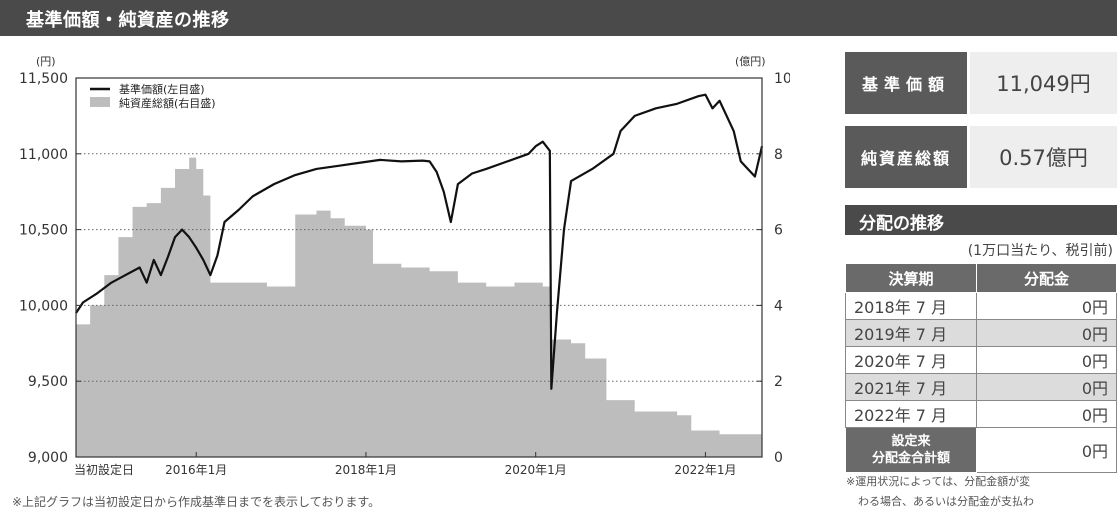 The height and width of the screenshot is (518, 1117). Describe the element at coordinates (911, 333) in the screenshot. I see `period-cell: 2019年 7 月` at that location.